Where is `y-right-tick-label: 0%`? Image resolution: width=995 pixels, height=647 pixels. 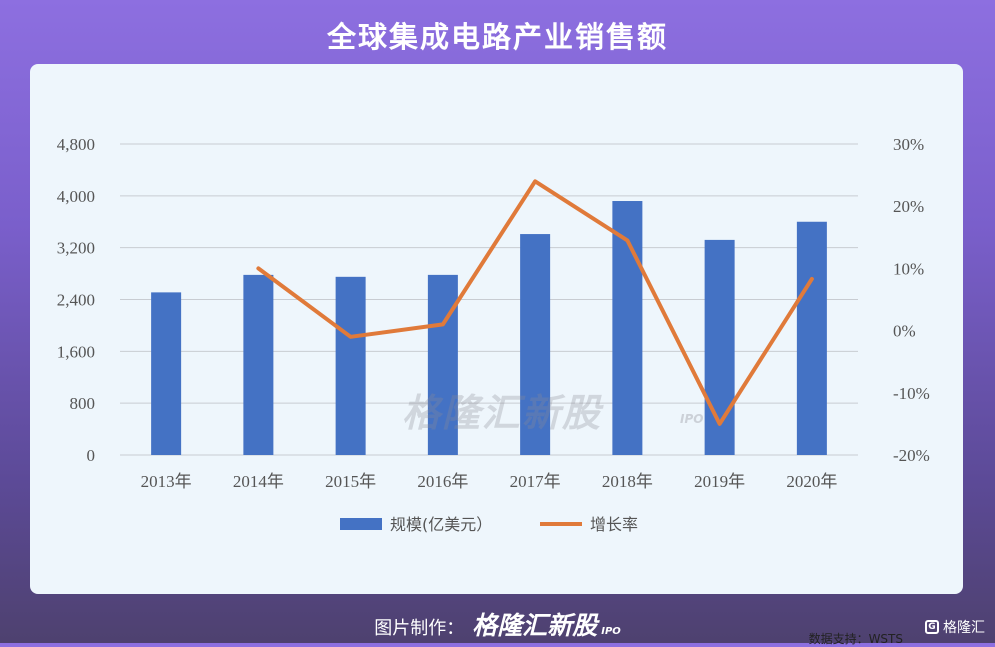
y-right-tick-label: 0% is located at coordinates (904, 331).